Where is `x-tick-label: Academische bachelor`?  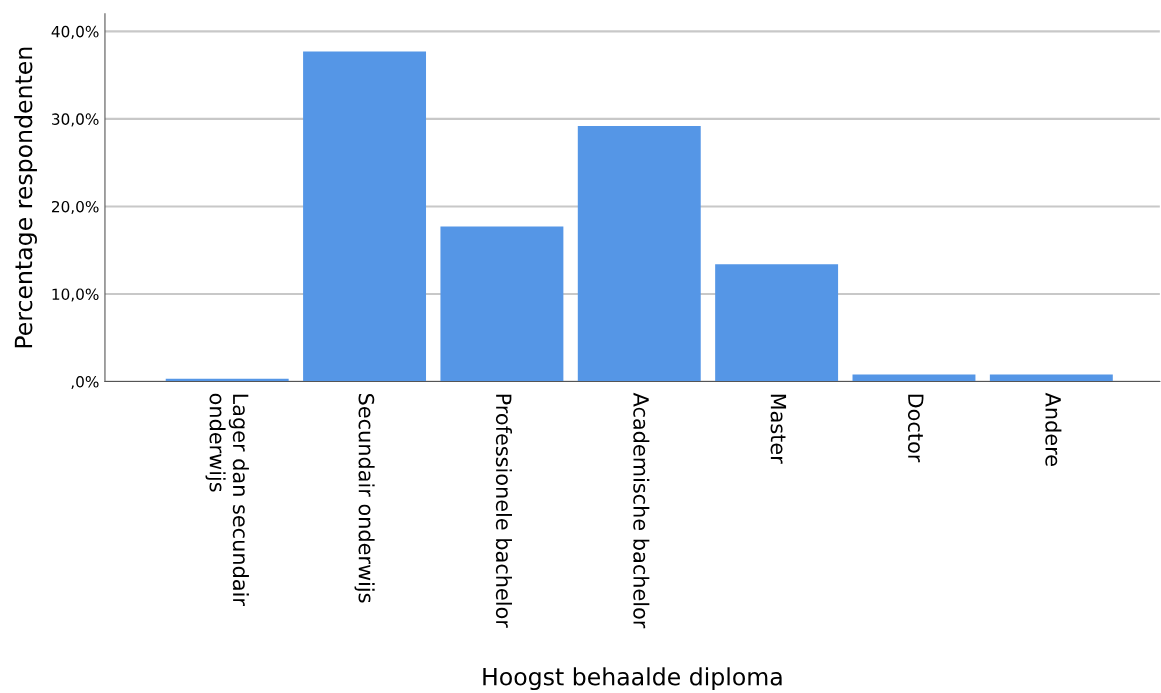 x-tick-label: Academische bachelor is located at coordinates (641, 510).